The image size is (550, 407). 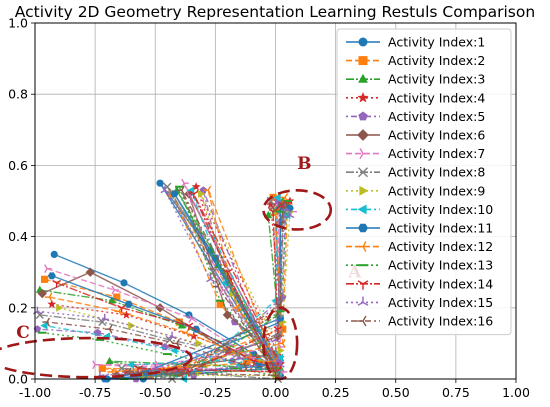 I want to click on legend-entry: Activity Index:2, so click(x=415, y=60).